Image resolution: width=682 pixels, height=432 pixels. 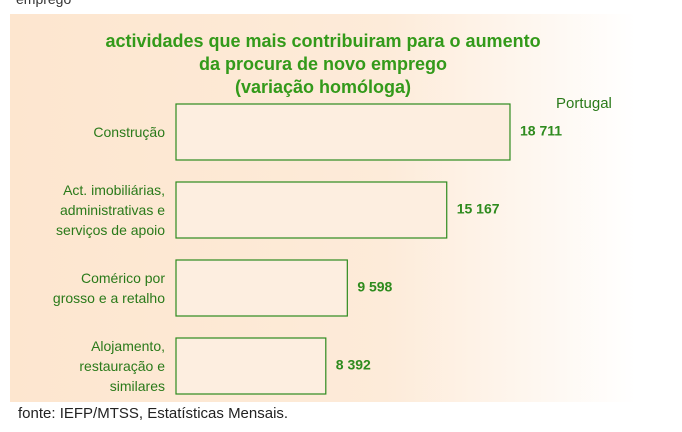 What do you see at coordinates (584, 103) in the screenshot?
I see `legend: Portugal` at bounding box center [584, 103].